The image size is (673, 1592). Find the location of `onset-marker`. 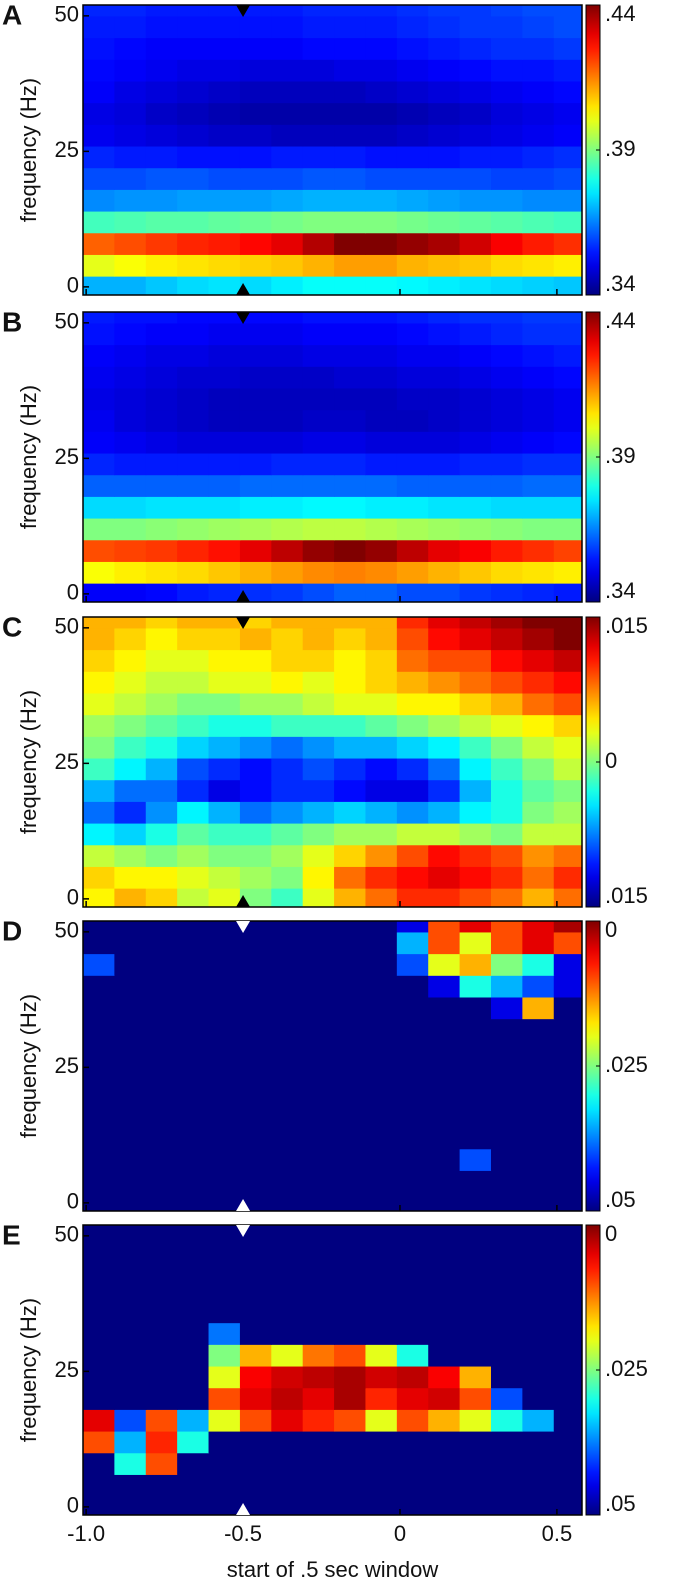

onset-marker is located at coordinates (243, 596).